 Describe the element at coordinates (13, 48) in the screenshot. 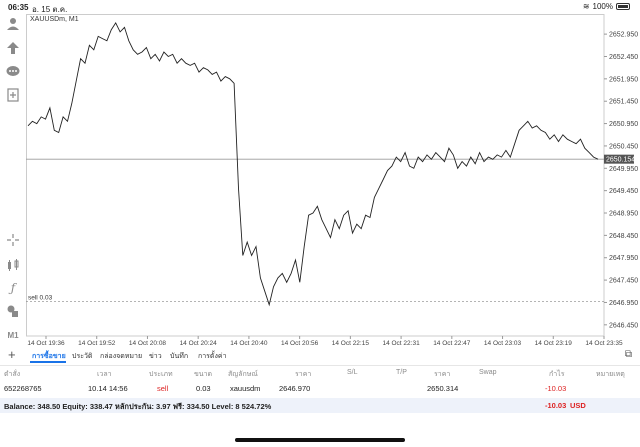

I see `up-arrow-icon` at that location.